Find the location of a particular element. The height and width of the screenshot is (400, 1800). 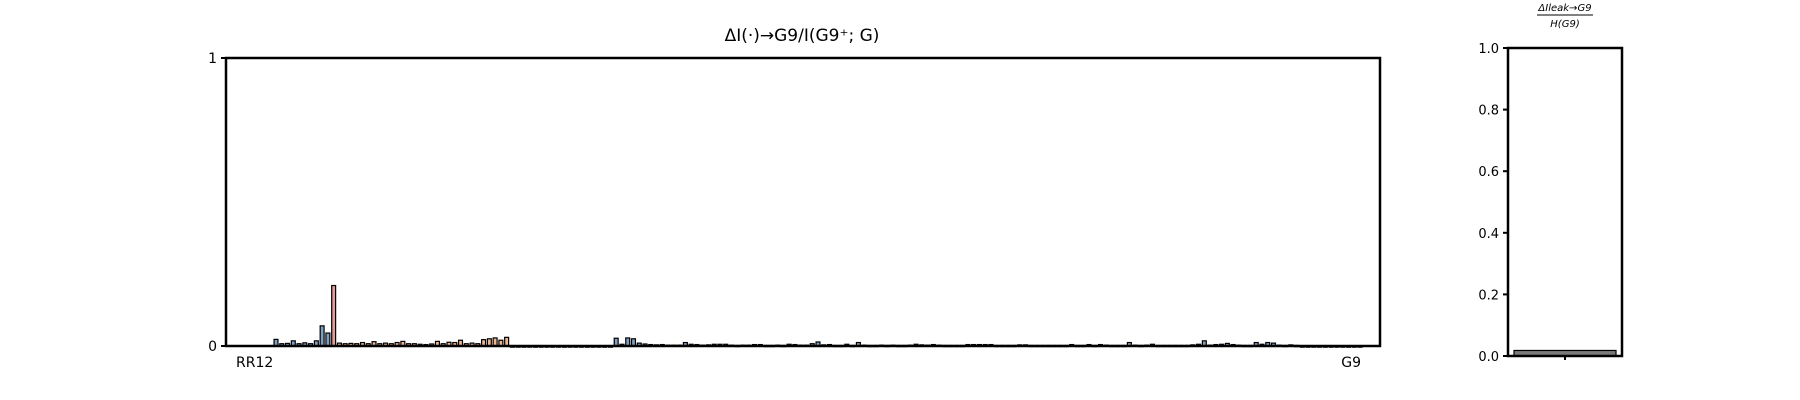

x-tick-label: G9 is located at coordinates (1351, 363).